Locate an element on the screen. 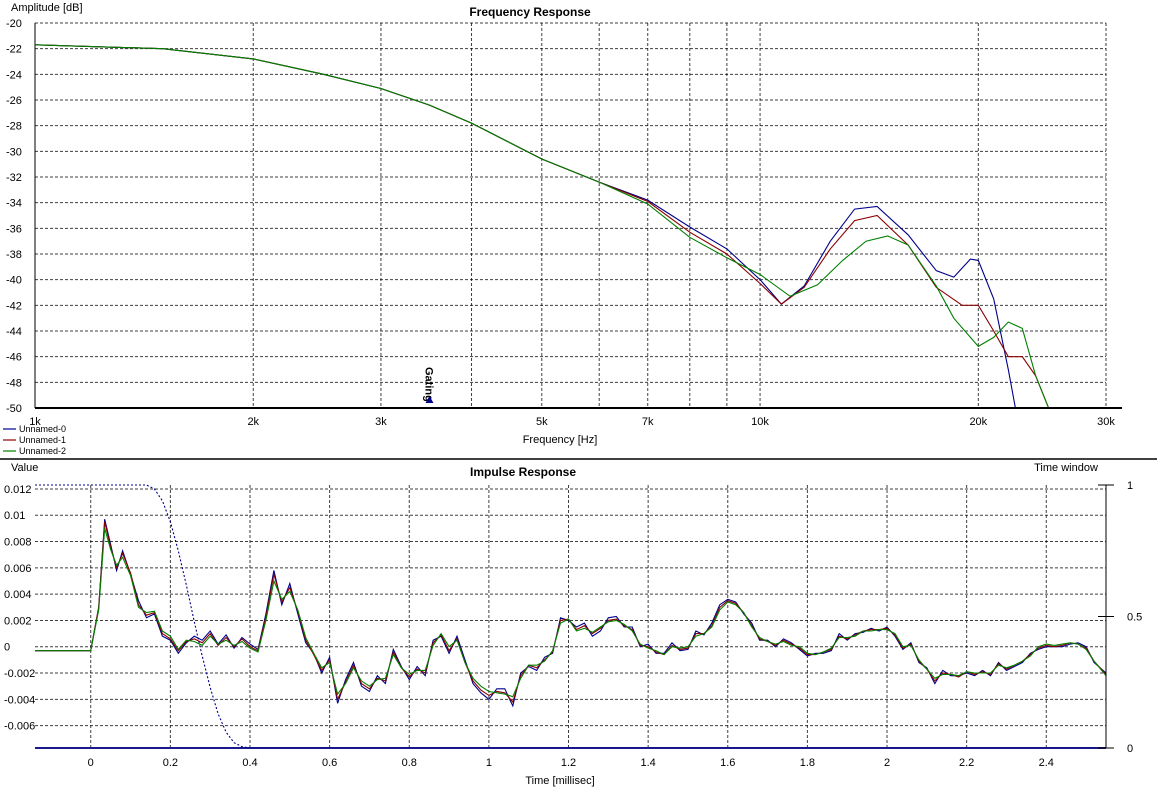  time-window-tick-label: 0.5 is located at coordinates (1134, 618).